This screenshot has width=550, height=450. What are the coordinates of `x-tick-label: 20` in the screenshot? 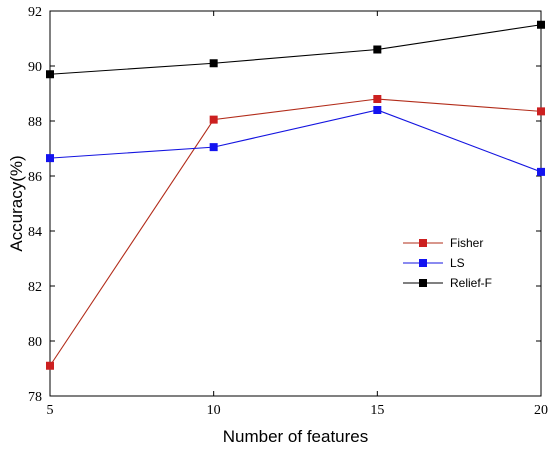 It's located at (541, 410).